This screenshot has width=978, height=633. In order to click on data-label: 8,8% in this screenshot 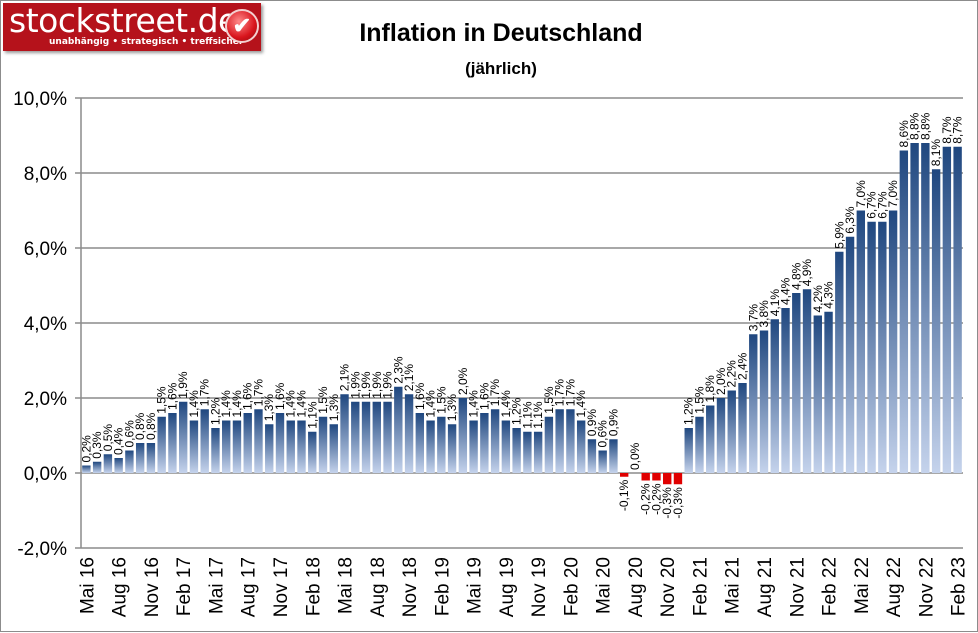, I will do `click(925, 126)`.